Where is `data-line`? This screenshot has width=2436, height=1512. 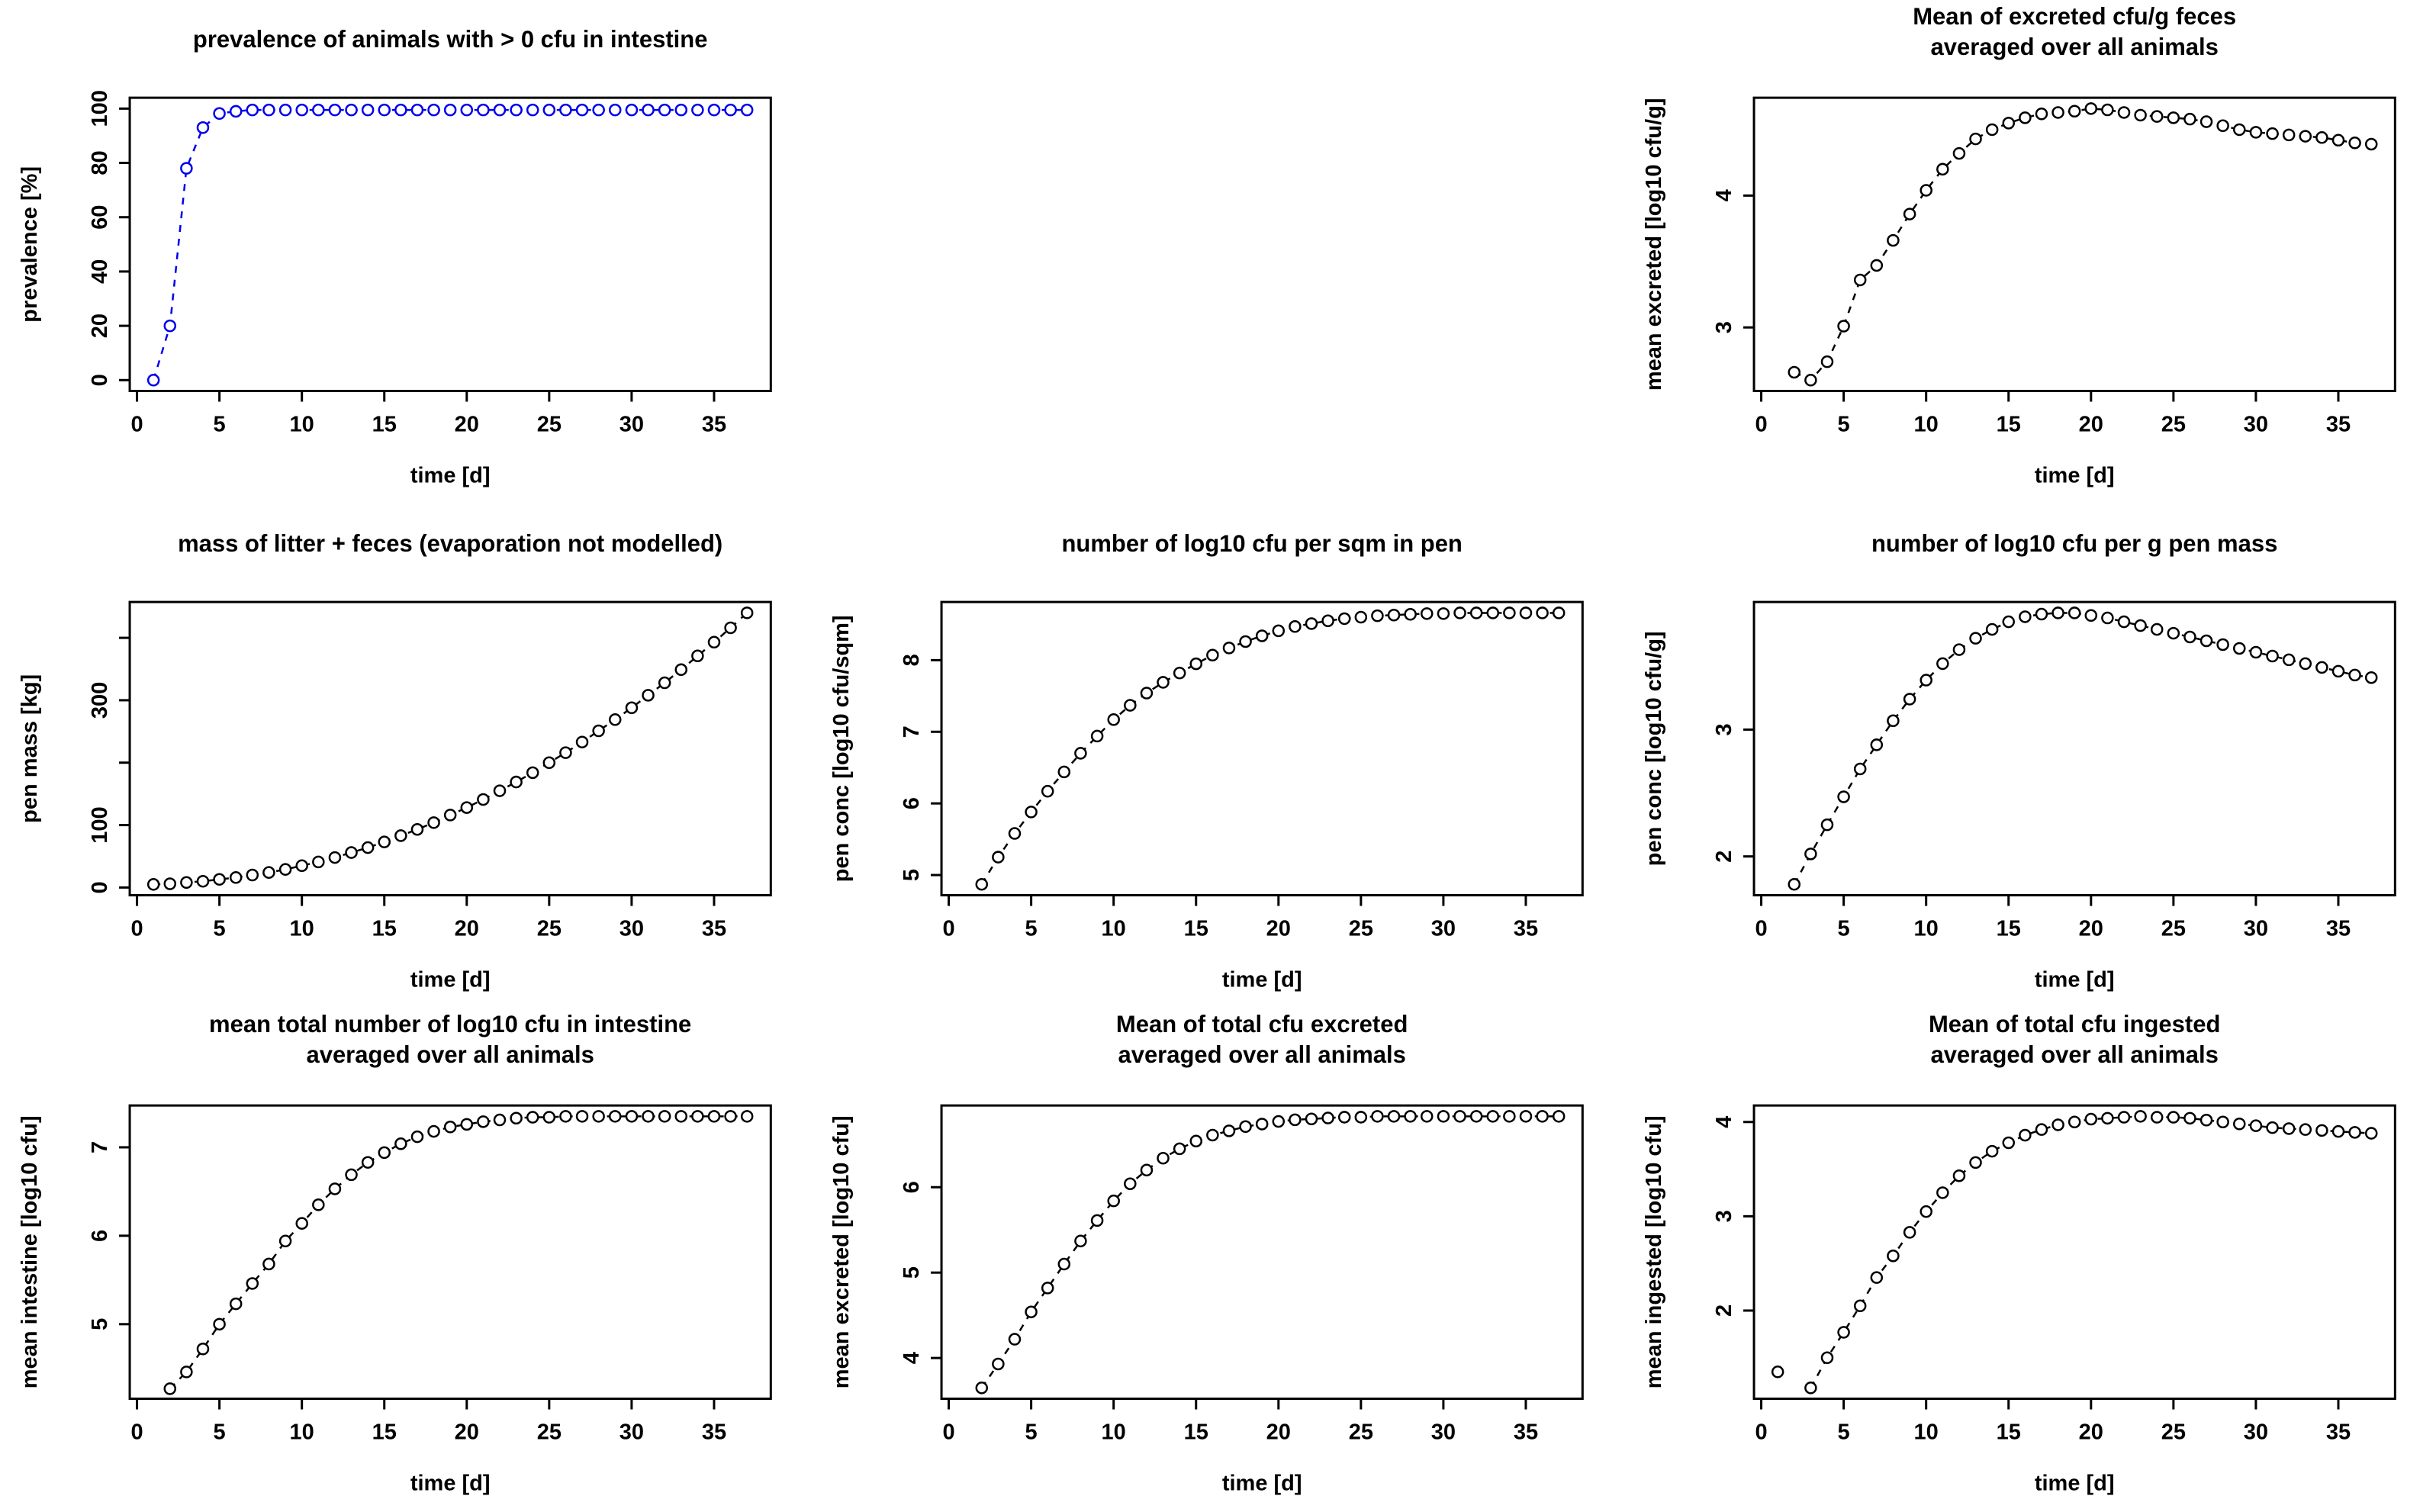
data-line is located at coordinates (1270, 748).